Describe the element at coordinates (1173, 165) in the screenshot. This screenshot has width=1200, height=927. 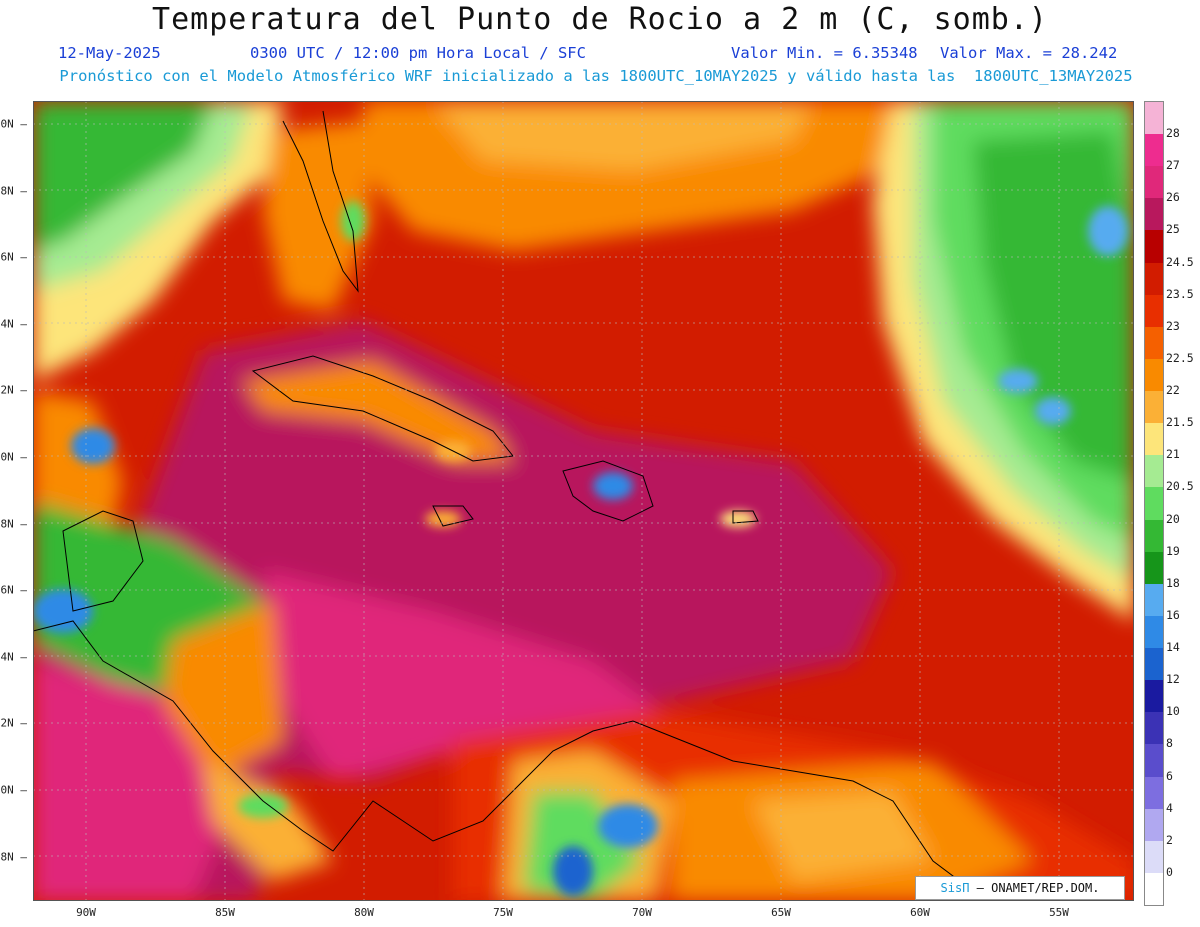
I see `color-scale-label: 27` at that location.